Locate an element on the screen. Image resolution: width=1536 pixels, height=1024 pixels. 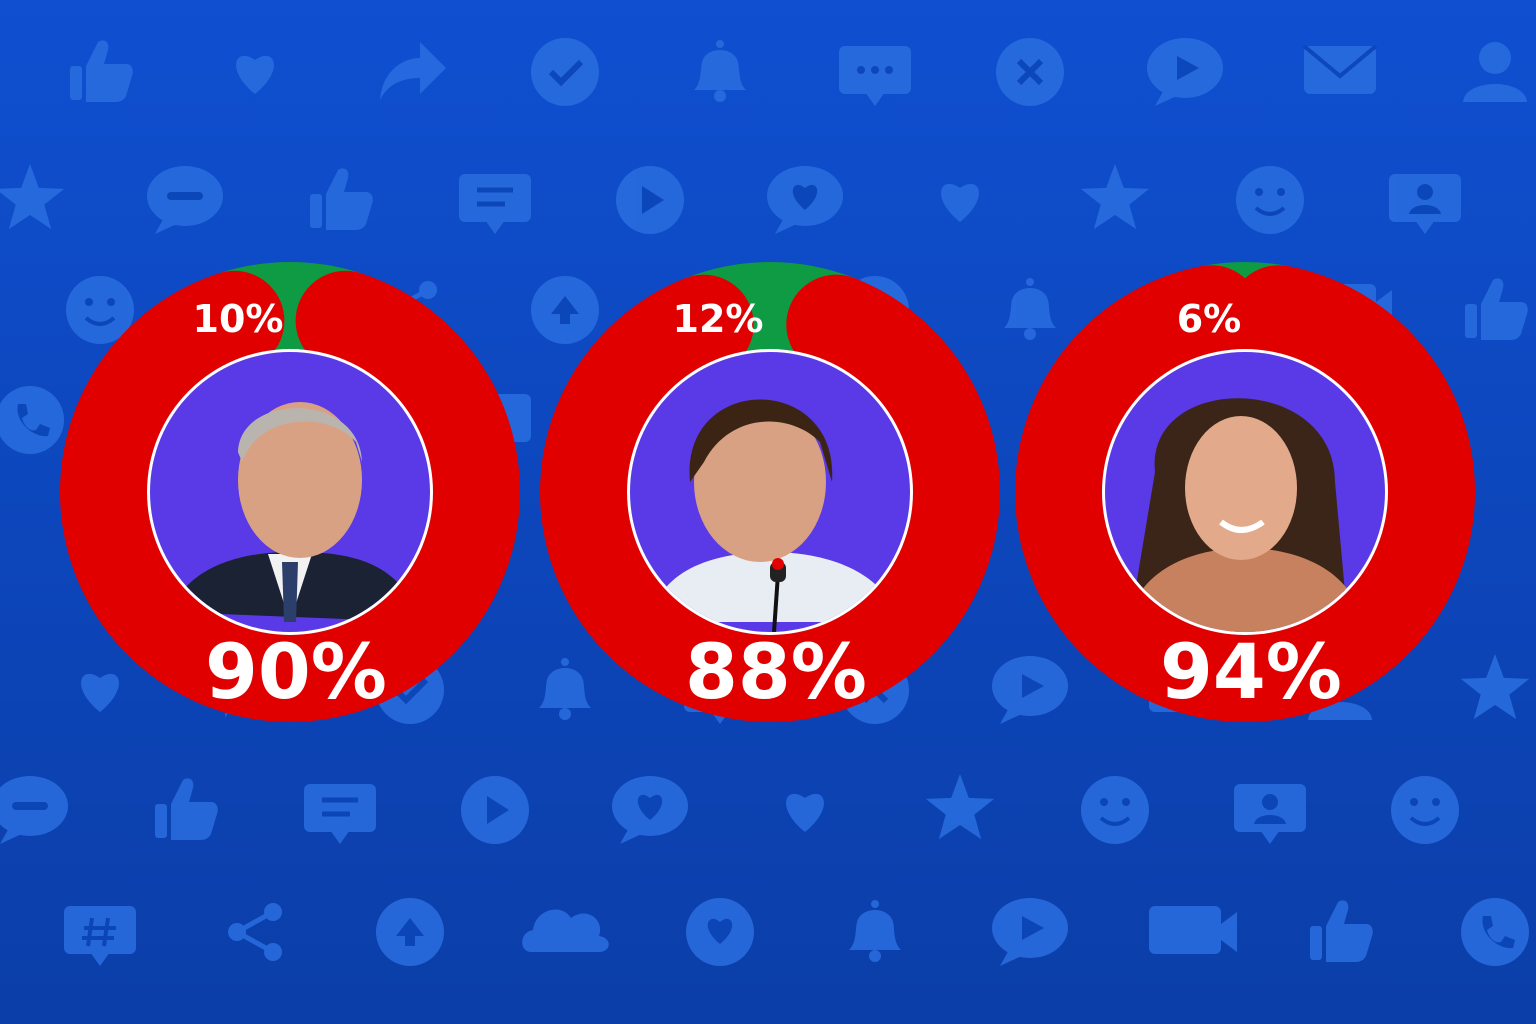
portrait-older-man-in-suit is located at coordinates (290, 492).